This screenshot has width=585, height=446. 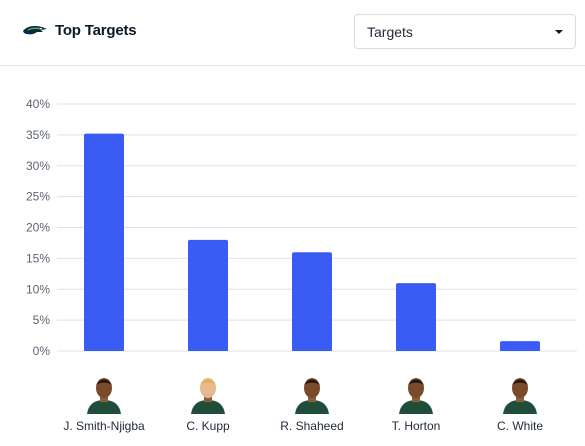 I want to click on card-header: Top Targets Targets, so click(x=292, y=33).